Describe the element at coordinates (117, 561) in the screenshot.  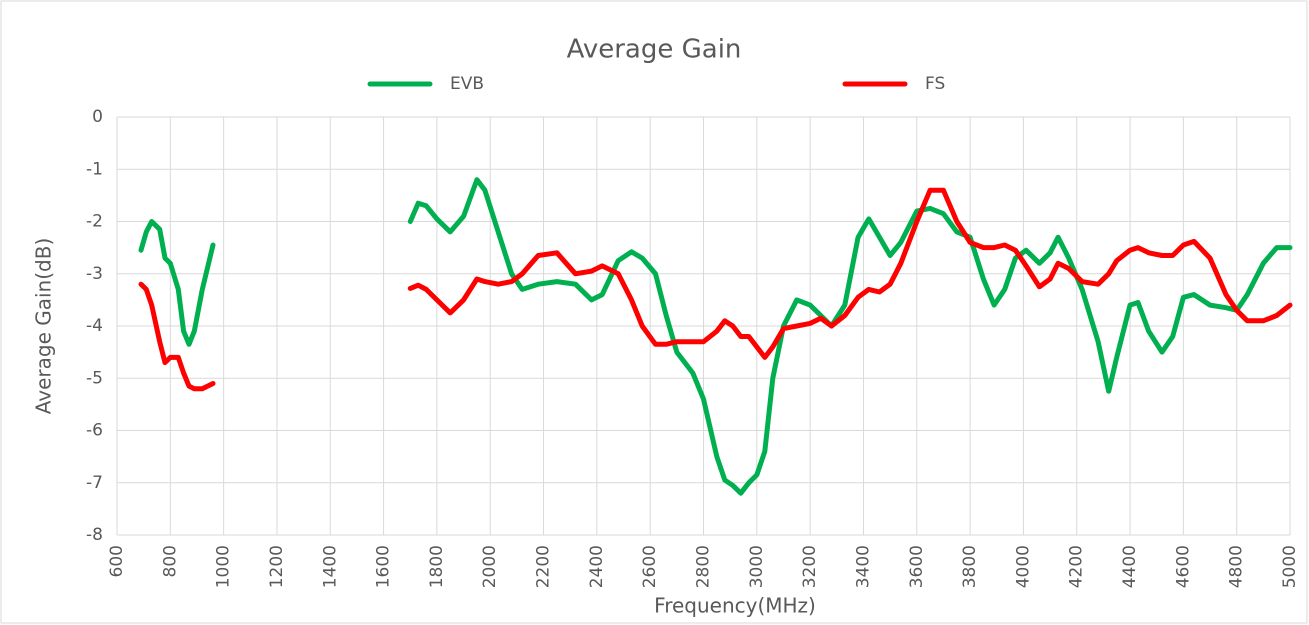
I see `x-tick-label: 600` at that location.